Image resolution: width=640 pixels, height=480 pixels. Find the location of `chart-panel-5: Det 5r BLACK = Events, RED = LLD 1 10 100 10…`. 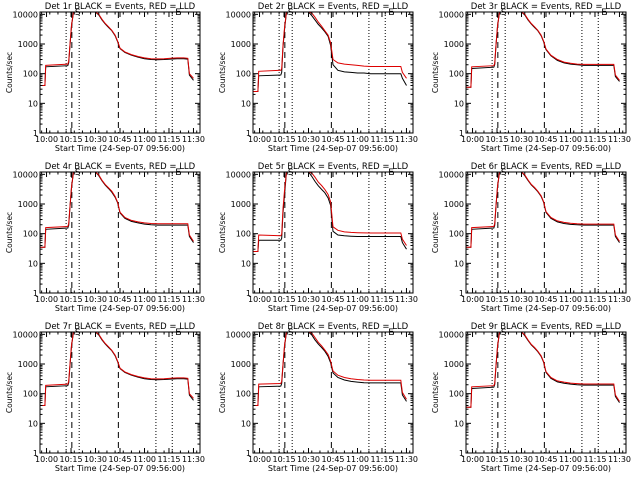

chart-panel-5: Det 5r BLACK = Events, RED = LLD 1 10 100 10… is located at coordinates (318, 237).